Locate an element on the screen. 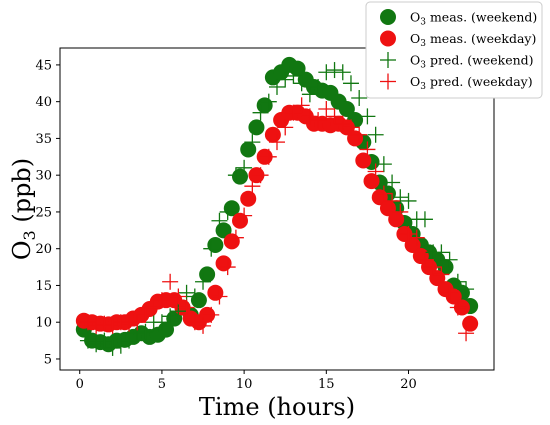 The height and width of the screenshot is (425, 550). y-tick-label: 10 is located at coordinates (43, 323).